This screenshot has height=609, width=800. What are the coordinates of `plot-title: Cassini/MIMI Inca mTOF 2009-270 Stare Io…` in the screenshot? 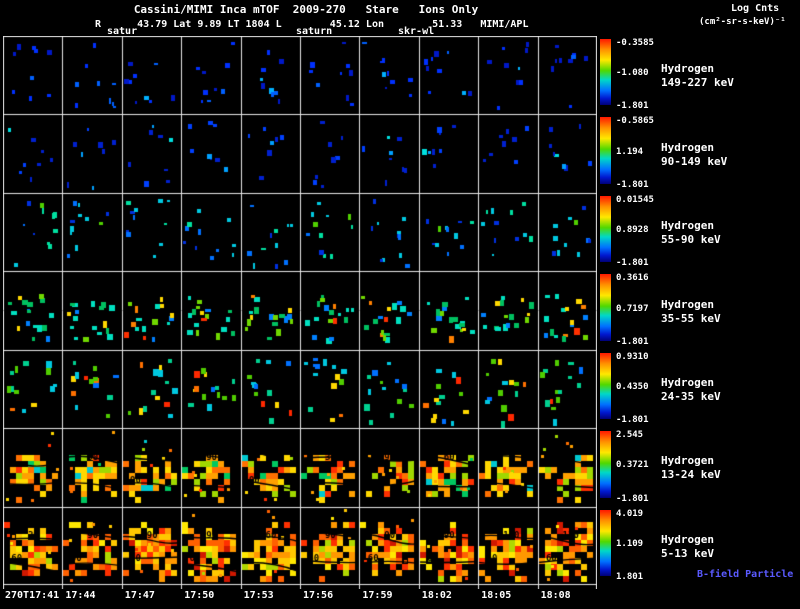 It's located at (306, 9).